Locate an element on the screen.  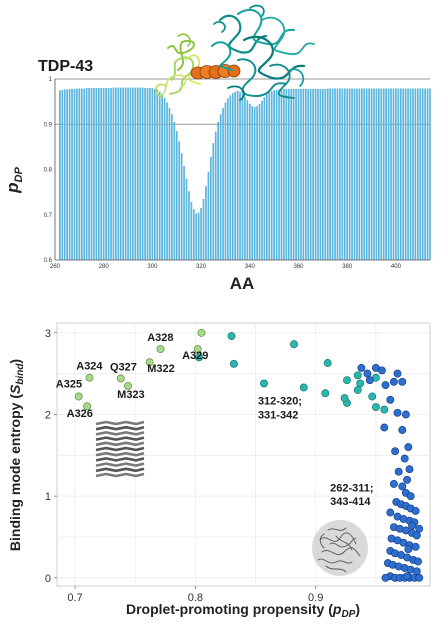
top-x-tick-label: 400 is located at coordinates (396, 267).